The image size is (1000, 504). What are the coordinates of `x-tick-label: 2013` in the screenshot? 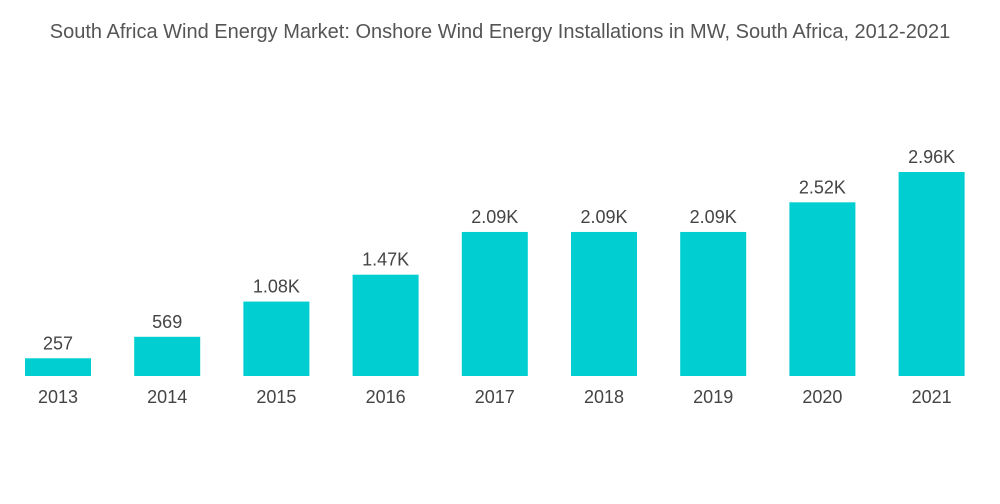 It's located at (58, 397).